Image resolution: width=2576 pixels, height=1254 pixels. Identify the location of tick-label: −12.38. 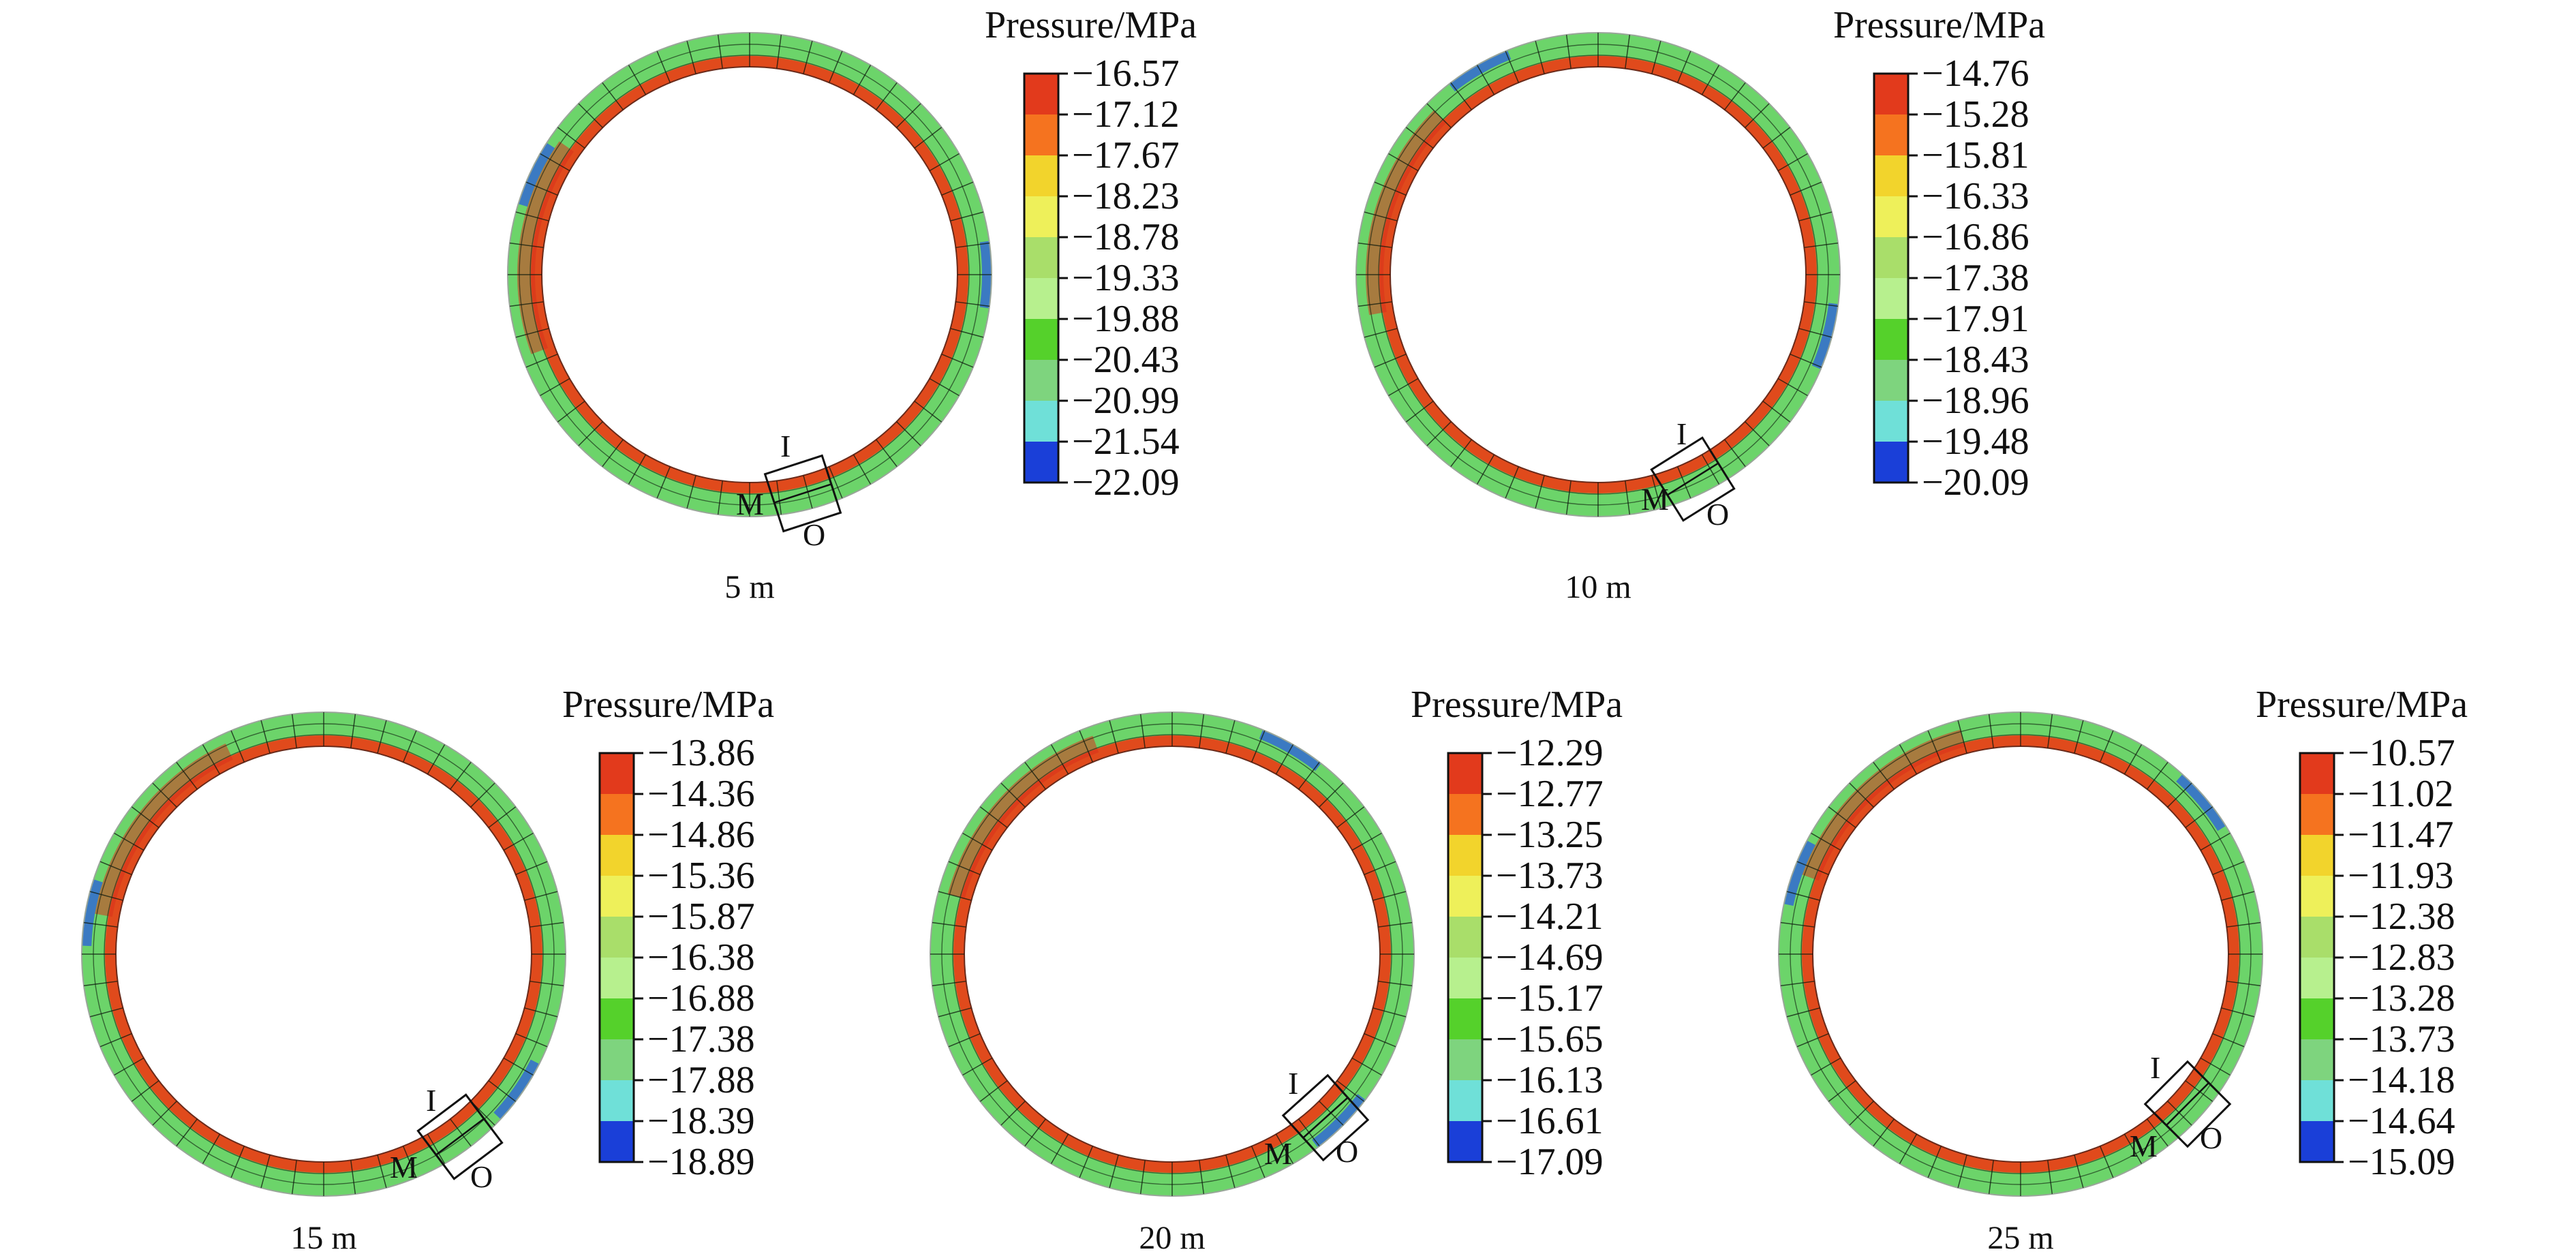
(2401, 917).